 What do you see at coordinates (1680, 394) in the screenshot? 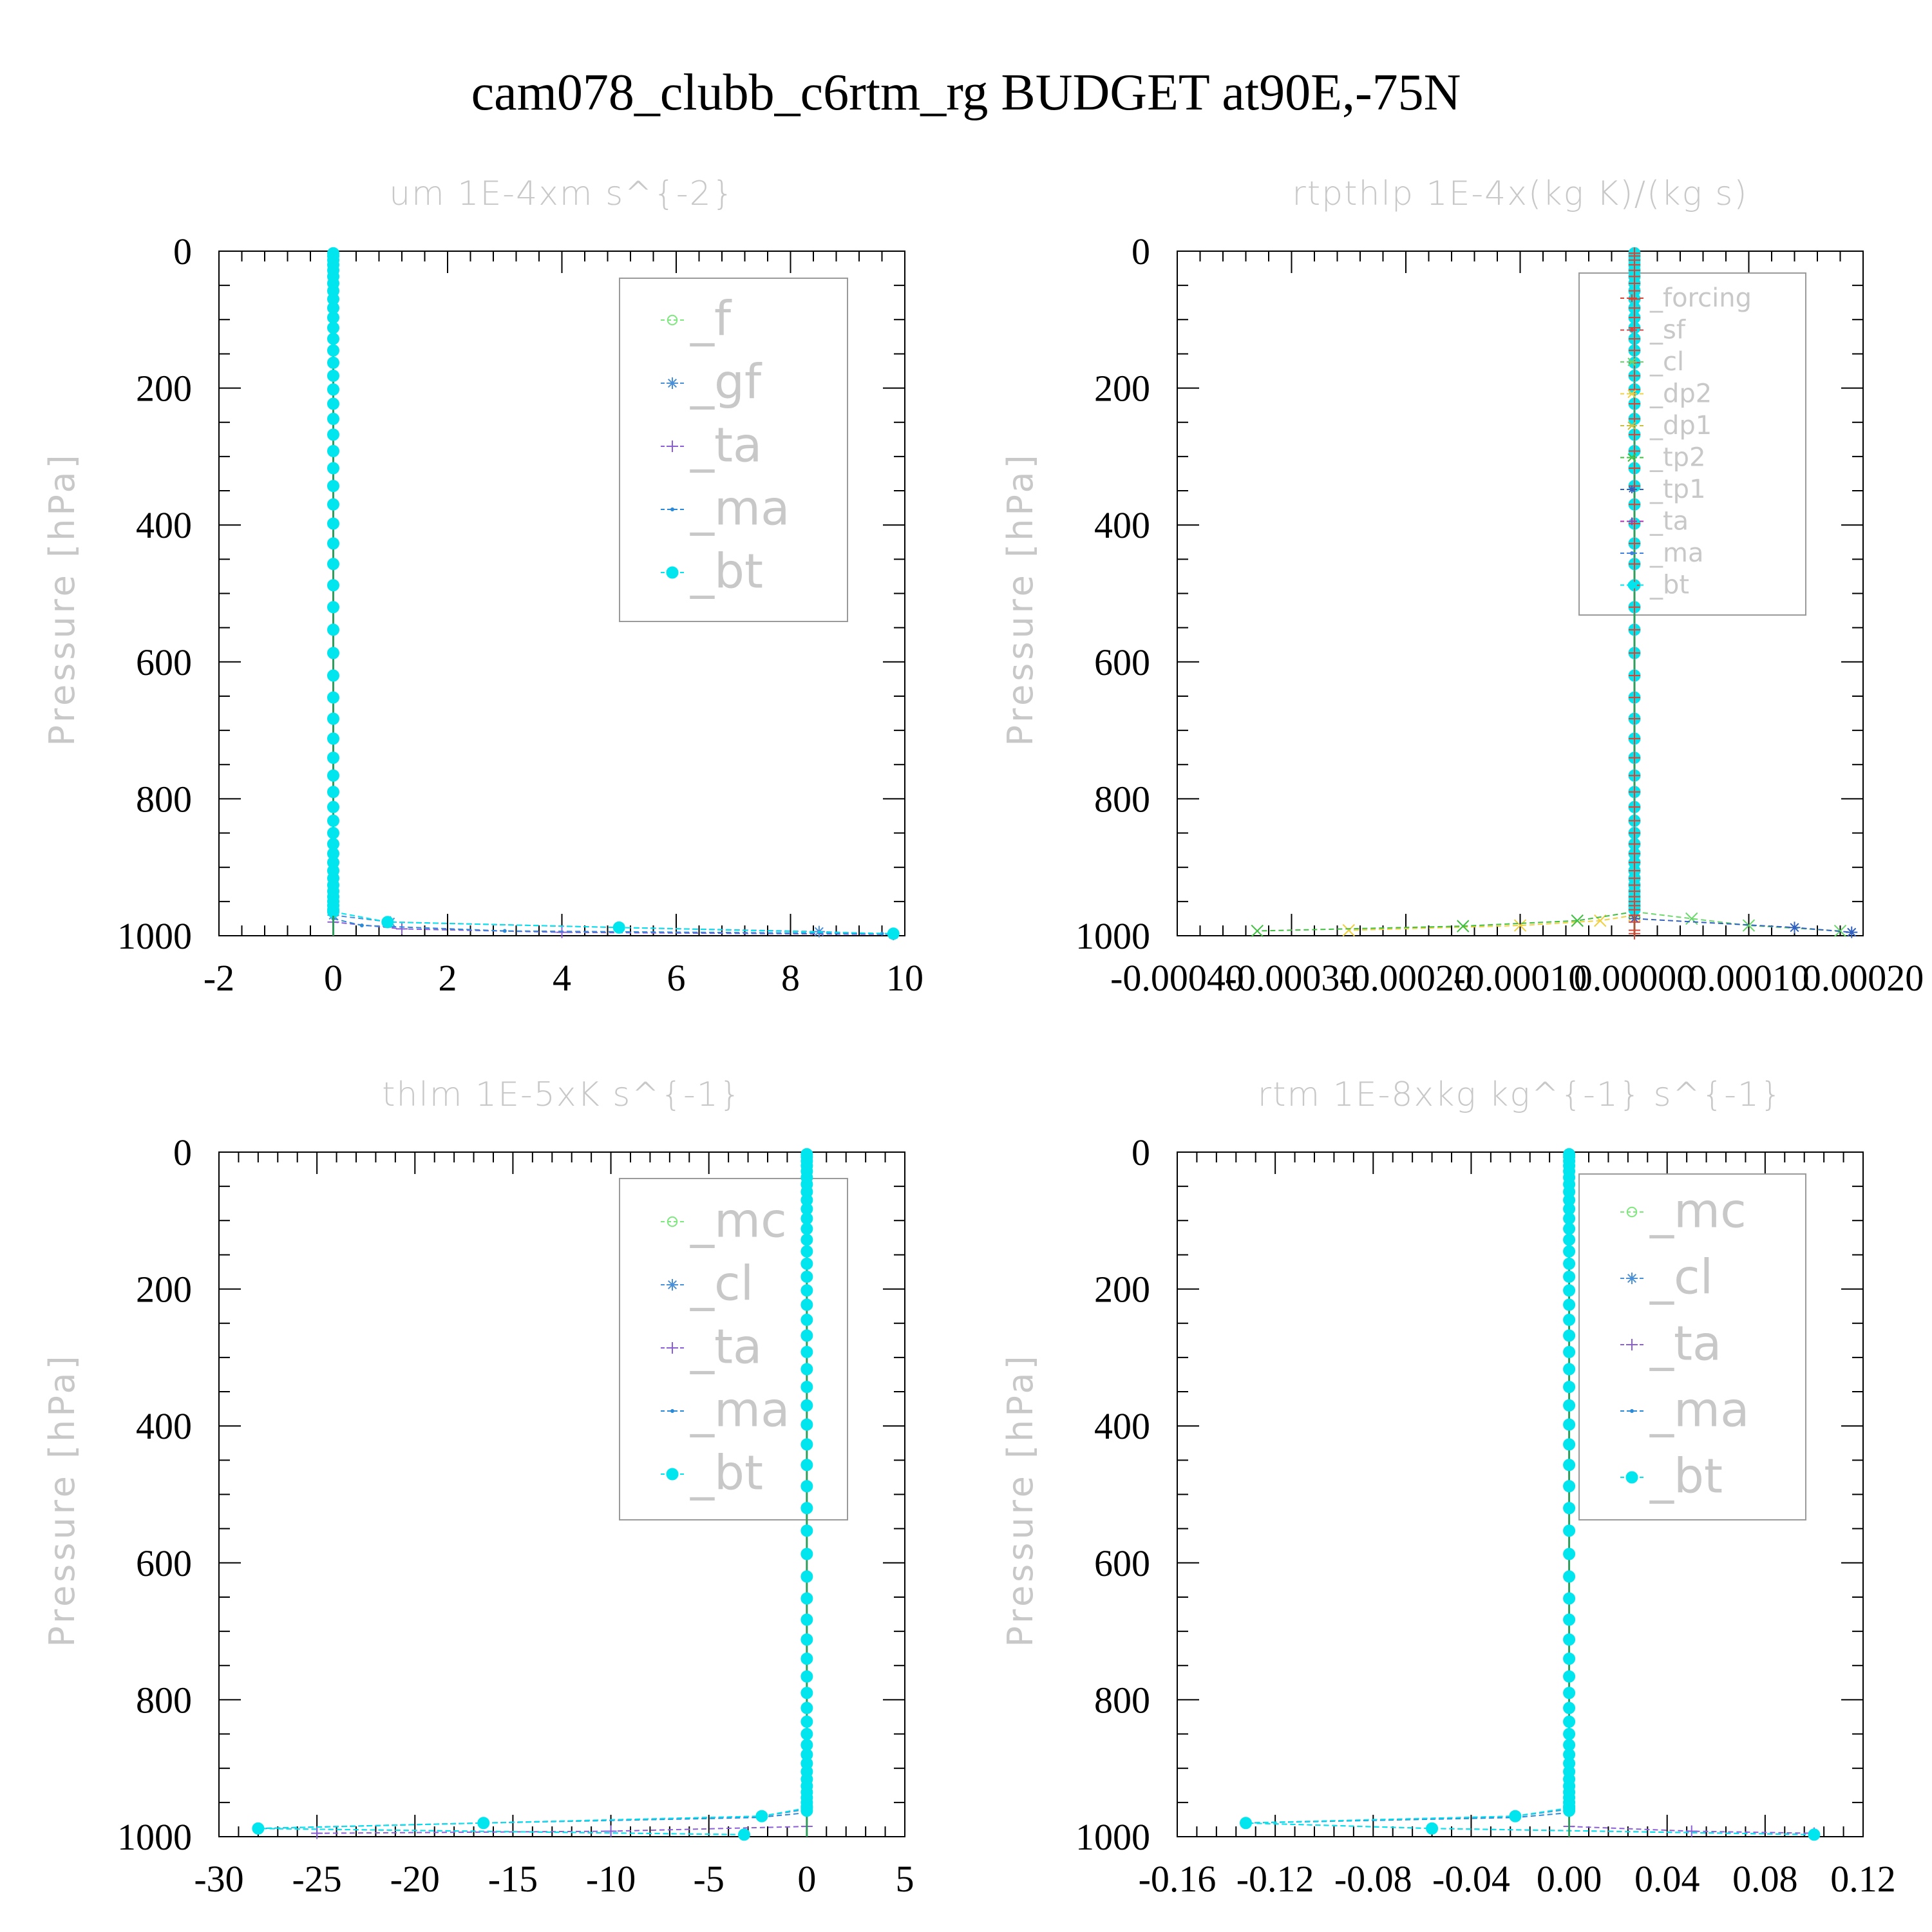
I see `legend-label: _dp2` at bounding box center [1680, 394].